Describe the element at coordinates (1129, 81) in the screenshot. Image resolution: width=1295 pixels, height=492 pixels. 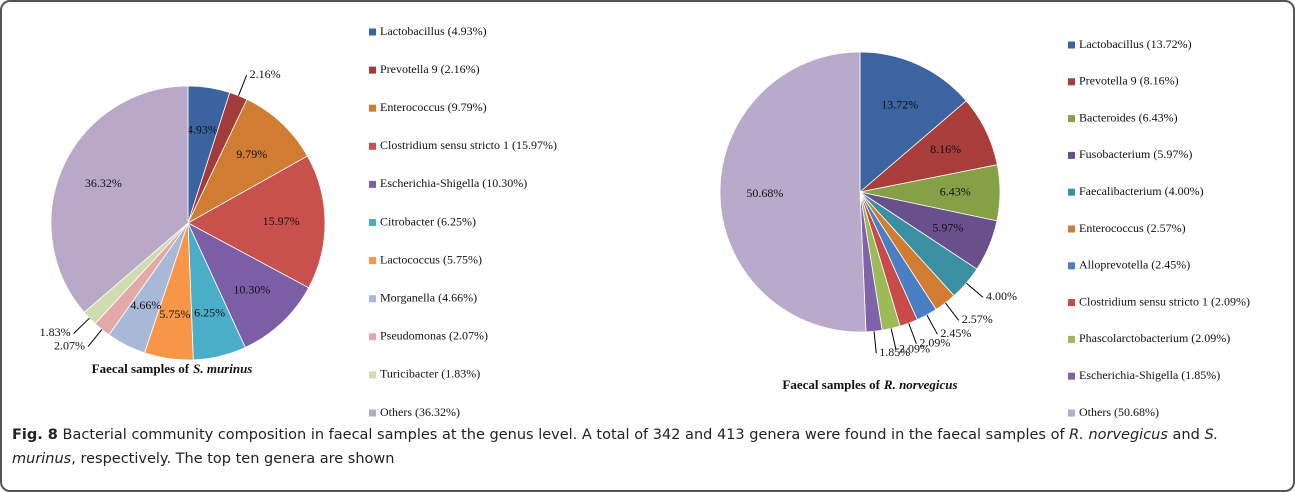
I see `legend-label: Prevotella 9 (8.16%)` at that location.